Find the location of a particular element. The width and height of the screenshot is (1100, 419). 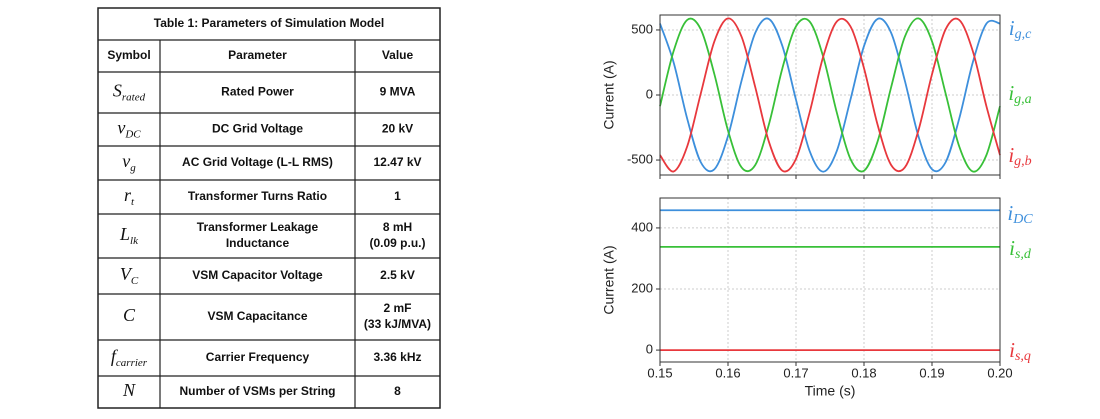

plot-area is located at coordinates (830, 280).